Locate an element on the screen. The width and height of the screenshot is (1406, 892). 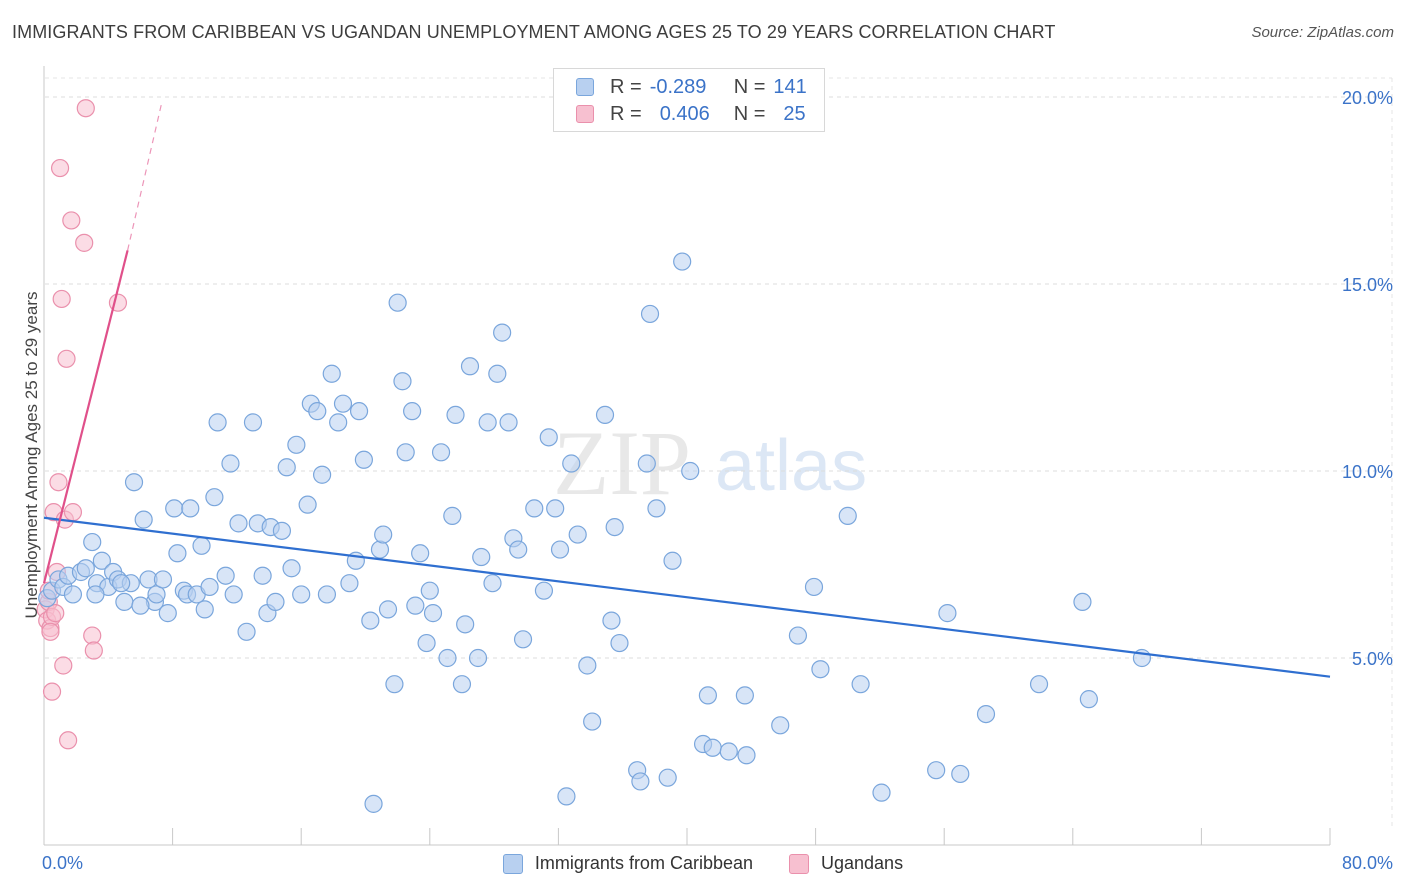
legend-label-ugandan: Ugandans is located at coordinates (862, 863).